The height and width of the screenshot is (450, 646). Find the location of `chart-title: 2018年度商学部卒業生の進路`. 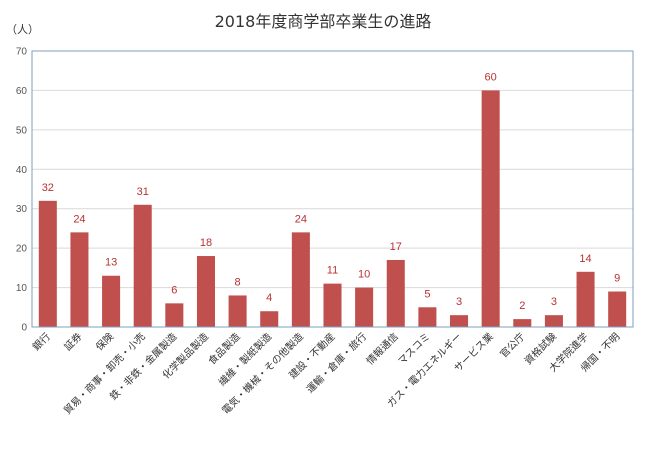

chart-title: 2018年度商学部卒業生の進路 is located at coordinates (323, 21).